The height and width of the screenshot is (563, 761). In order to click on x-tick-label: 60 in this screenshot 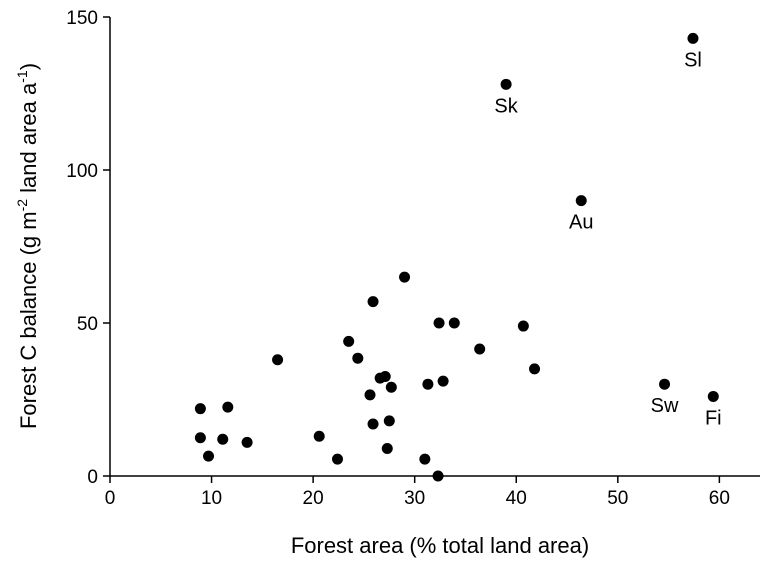, I will do `click(719, 498)`.